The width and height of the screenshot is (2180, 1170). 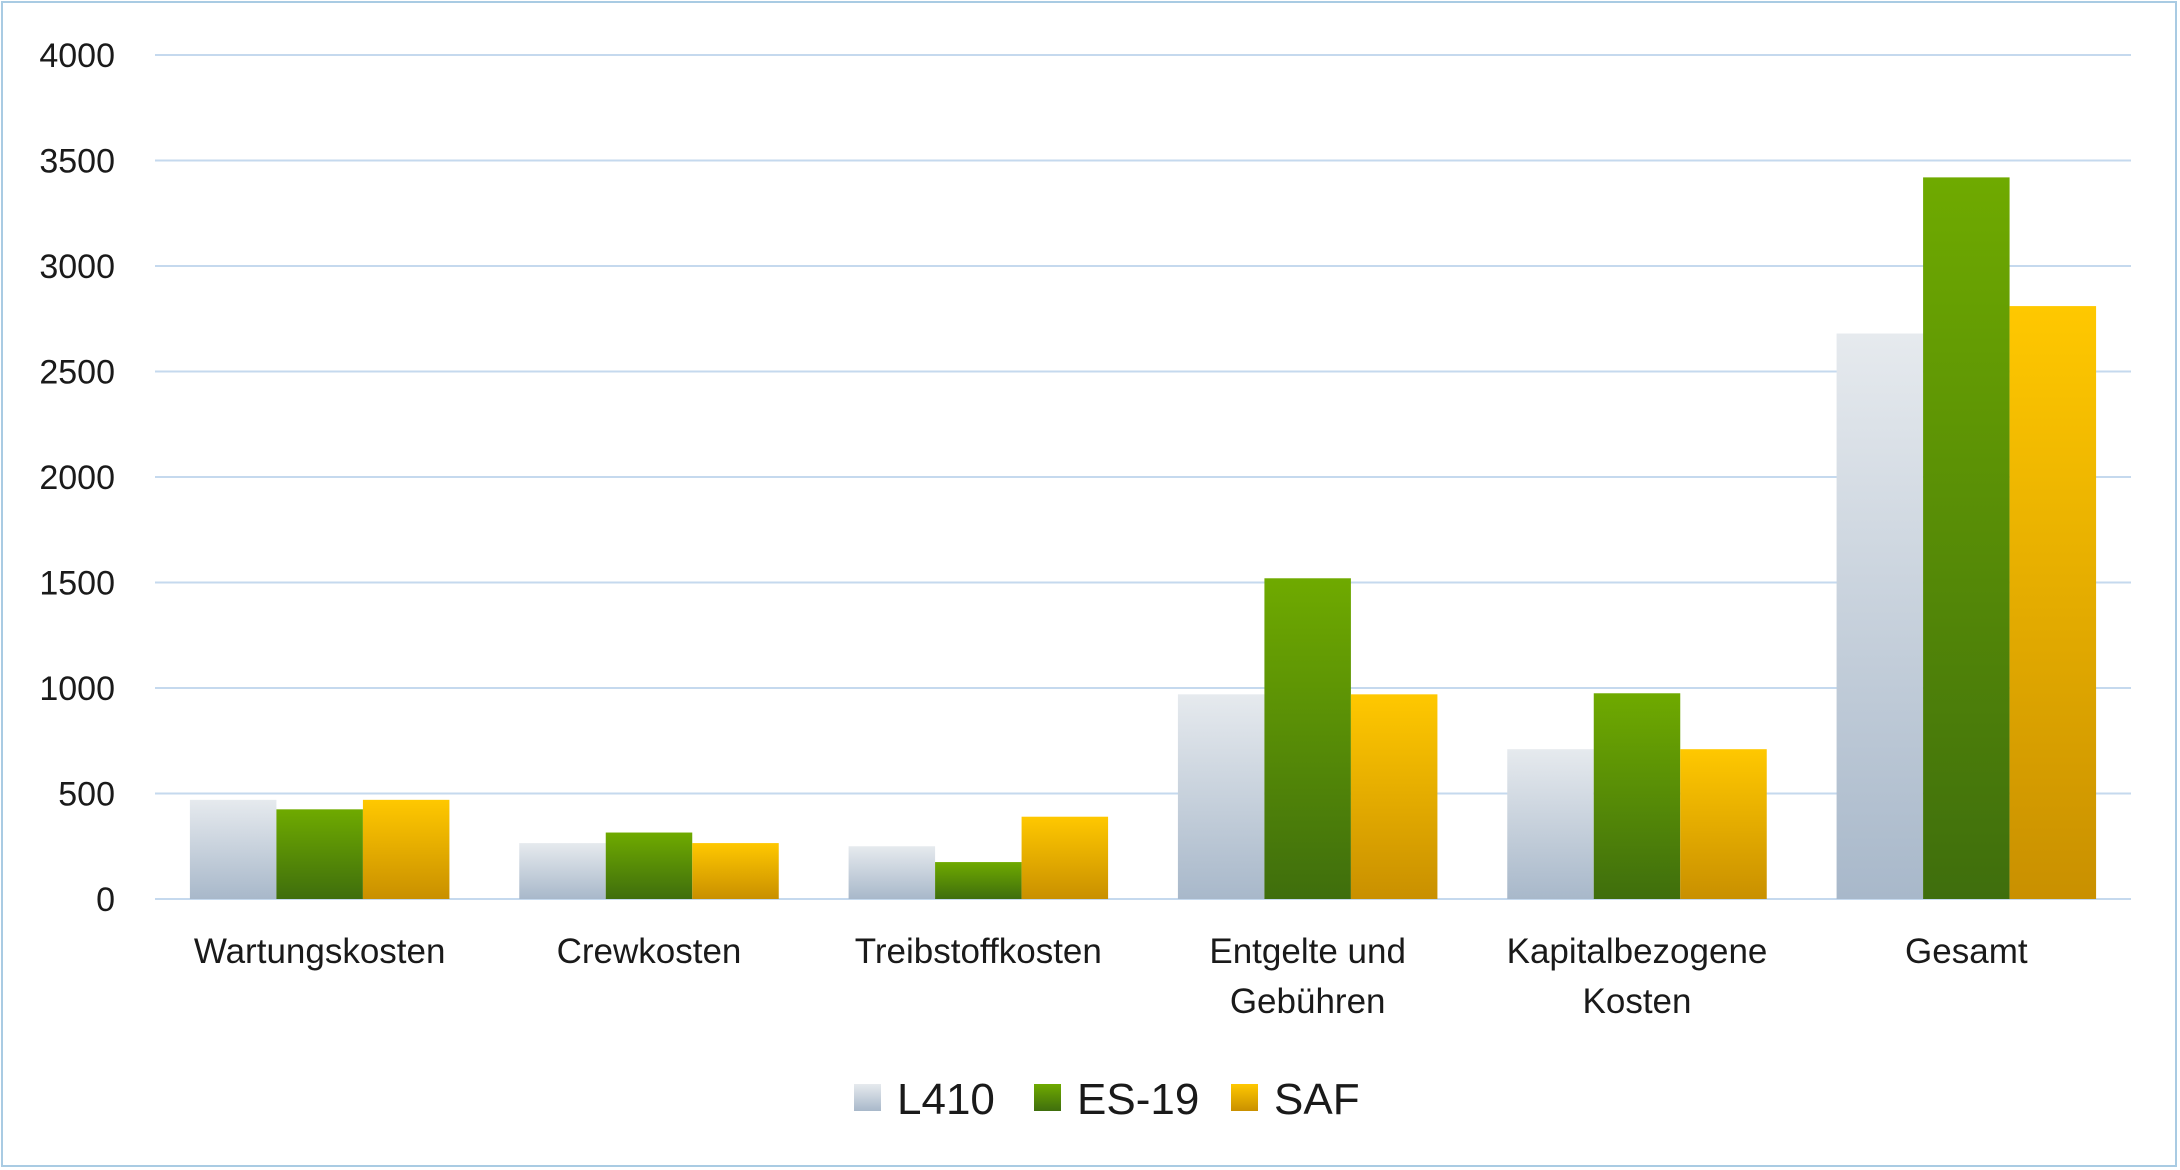 I want to click on x-category-label: Gesamt, so click(x=1966, y=951).